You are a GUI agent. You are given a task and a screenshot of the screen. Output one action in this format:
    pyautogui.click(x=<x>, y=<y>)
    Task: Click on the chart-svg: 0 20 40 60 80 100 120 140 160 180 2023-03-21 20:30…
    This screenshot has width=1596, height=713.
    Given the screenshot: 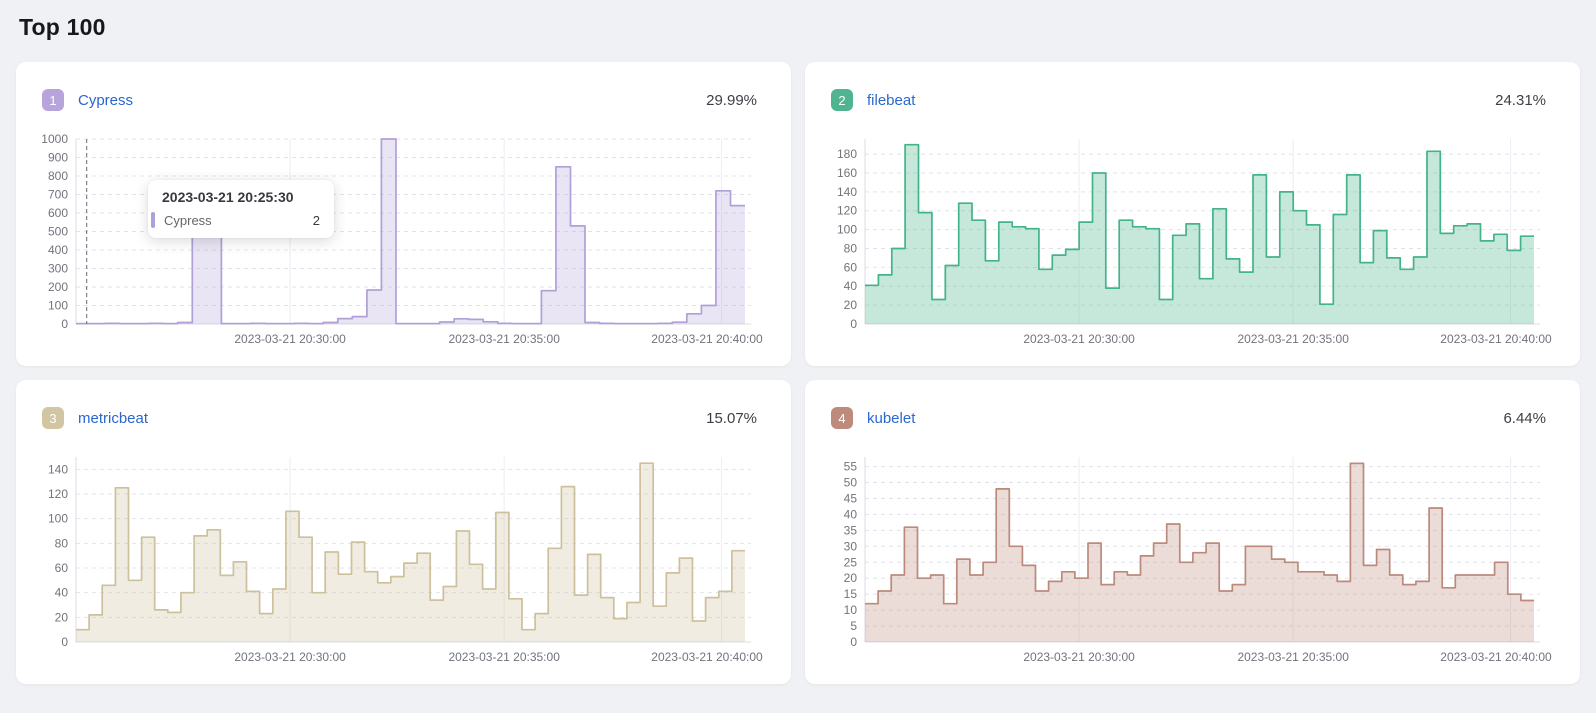 What is the action you would take?
    pyautogui.click(x=1194, y=242)
    